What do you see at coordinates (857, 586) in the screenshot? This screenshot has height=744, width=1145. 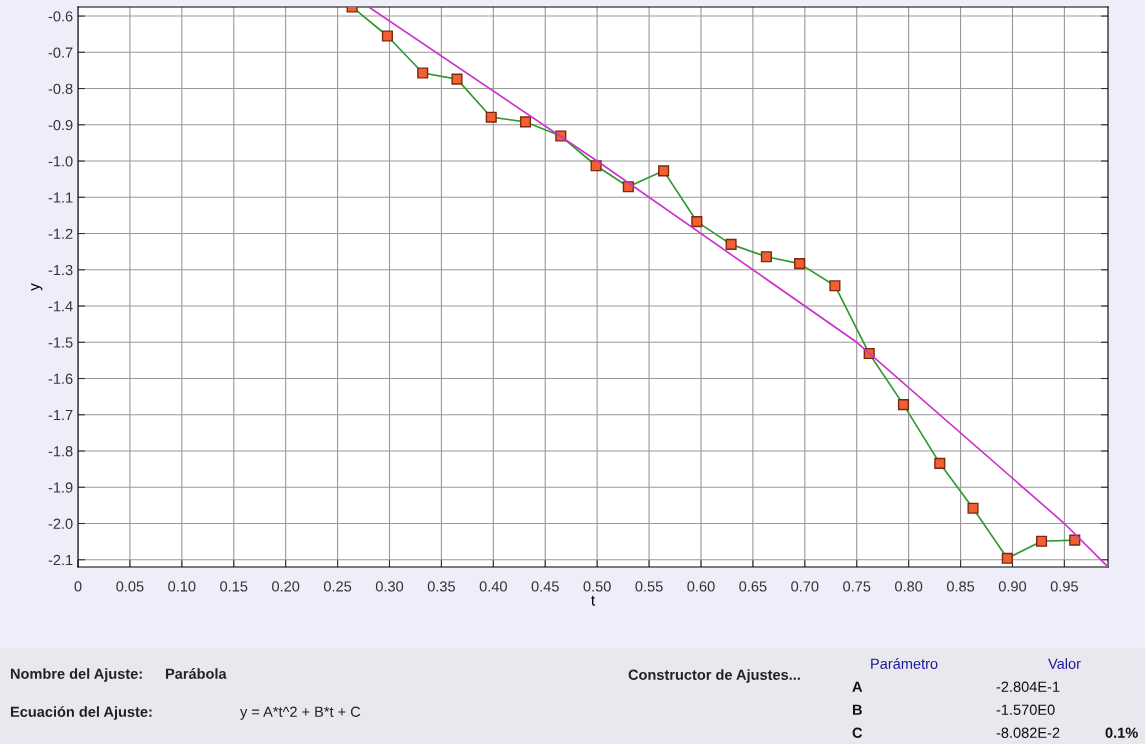 I see `x-tick-label: 0.75` at bounding box center [857, 586].